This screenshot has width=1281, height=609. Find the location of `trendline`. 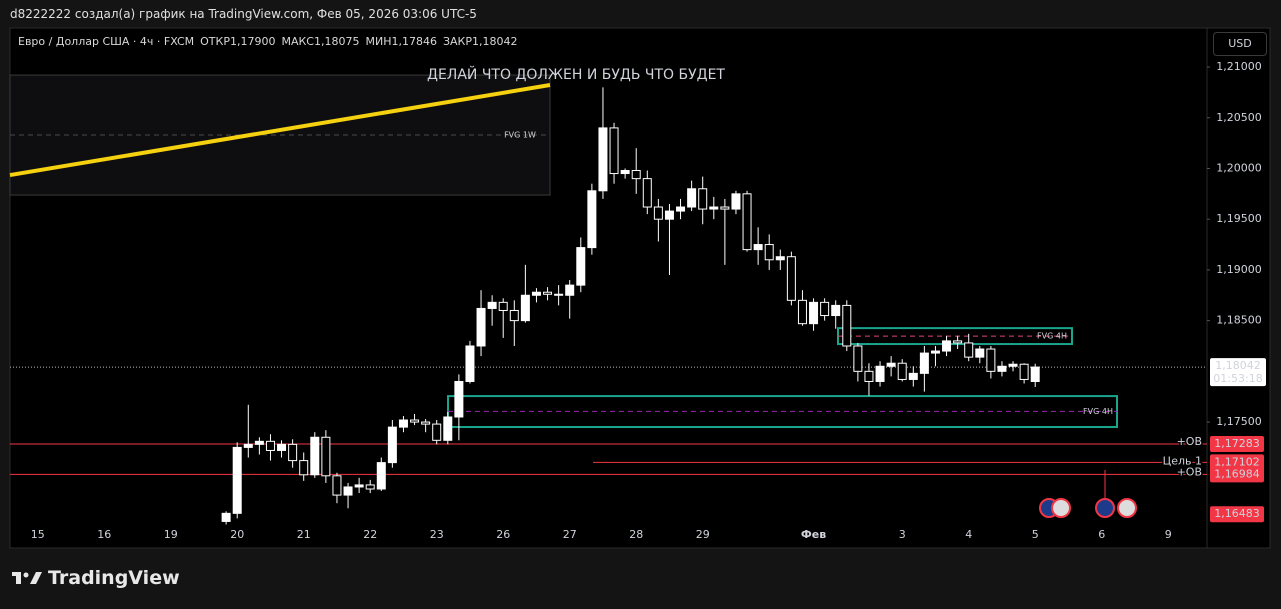

trendline is located at coordinates (280, 130).